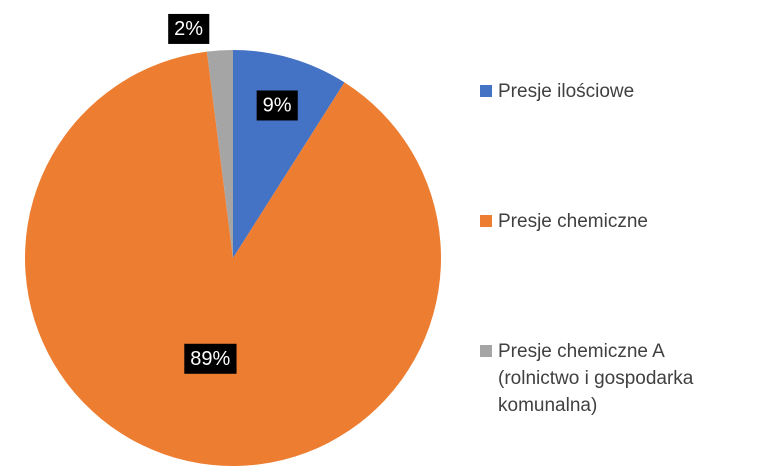  What do you see at coordinates (566, 91) in the screenshot?
I see `legend-label: Presje ilościowe` at bounding box center [566, 91].